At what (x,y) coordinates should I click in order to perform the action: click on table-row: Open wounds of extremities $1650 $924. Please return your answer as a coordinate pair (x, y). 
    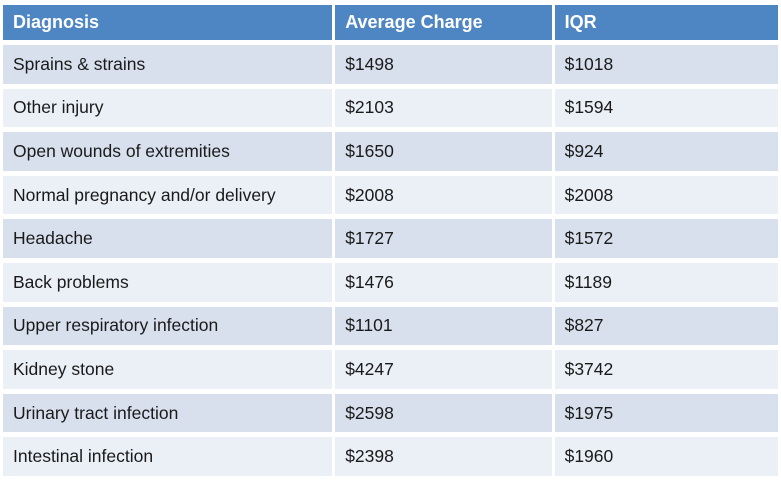
    Looking at the image, I should click on (390, 151).